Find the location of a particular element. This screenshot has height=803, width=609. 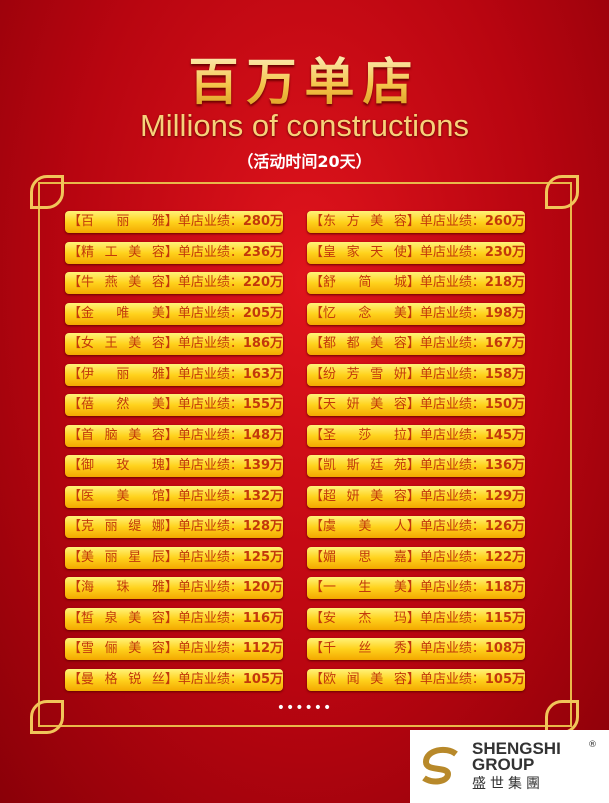

store-value: 132万 is located at coordinates (262, 496).